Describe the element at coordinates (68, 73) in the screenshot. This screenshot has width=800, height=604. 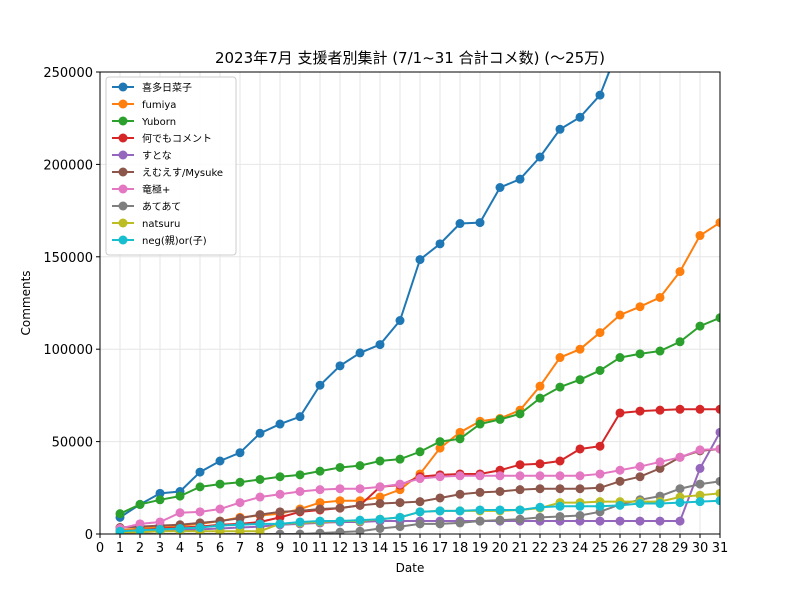
I see `y-tick-label: 250000` at that location.